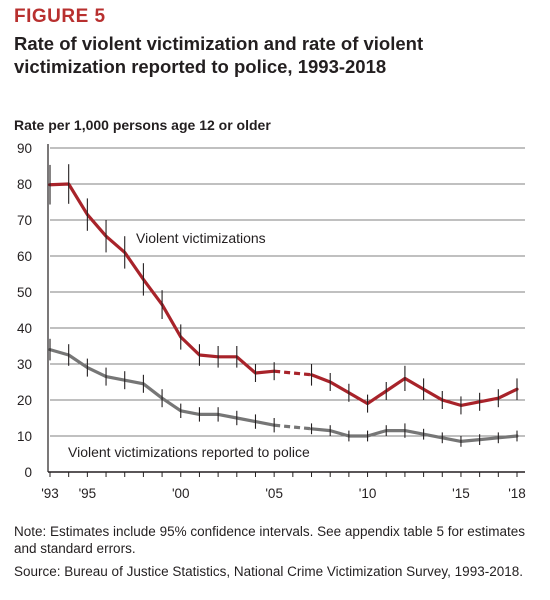  What do you see at coordinates (24, 436) in the screenshot?
I see `y-tick-label-10: 10` at bounding box center [24, 436].